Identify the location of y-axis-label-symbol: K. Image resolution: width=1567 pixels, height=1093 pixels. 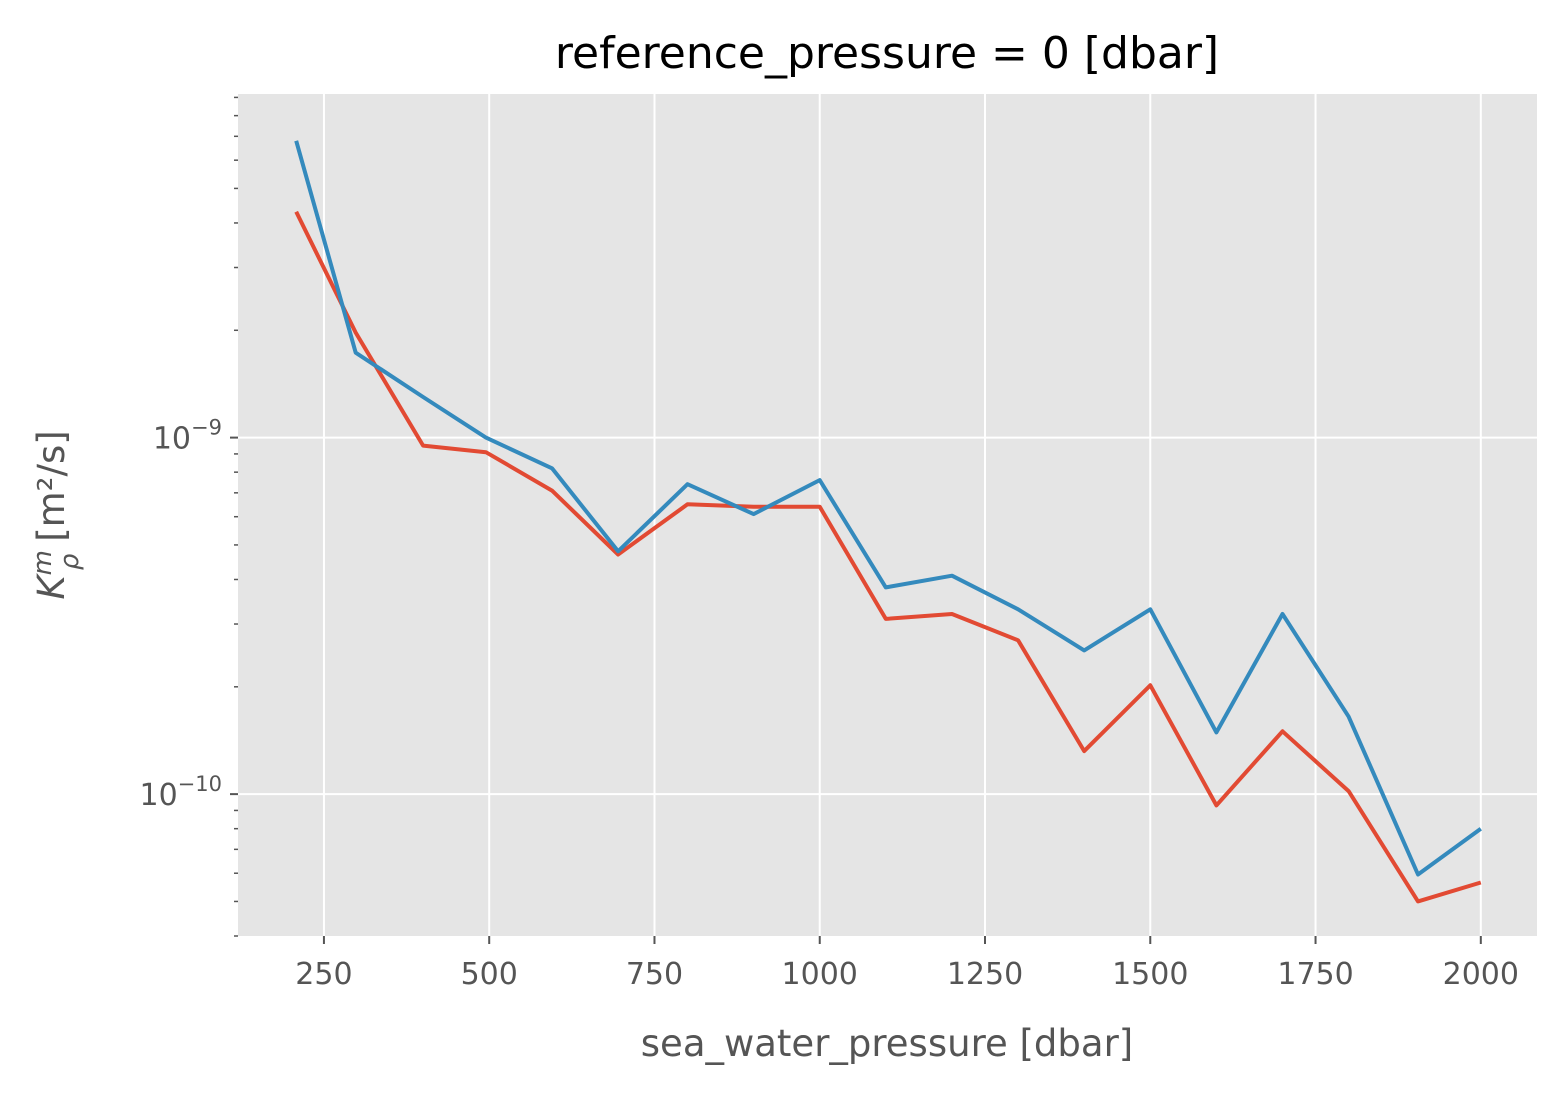
(51, 586).